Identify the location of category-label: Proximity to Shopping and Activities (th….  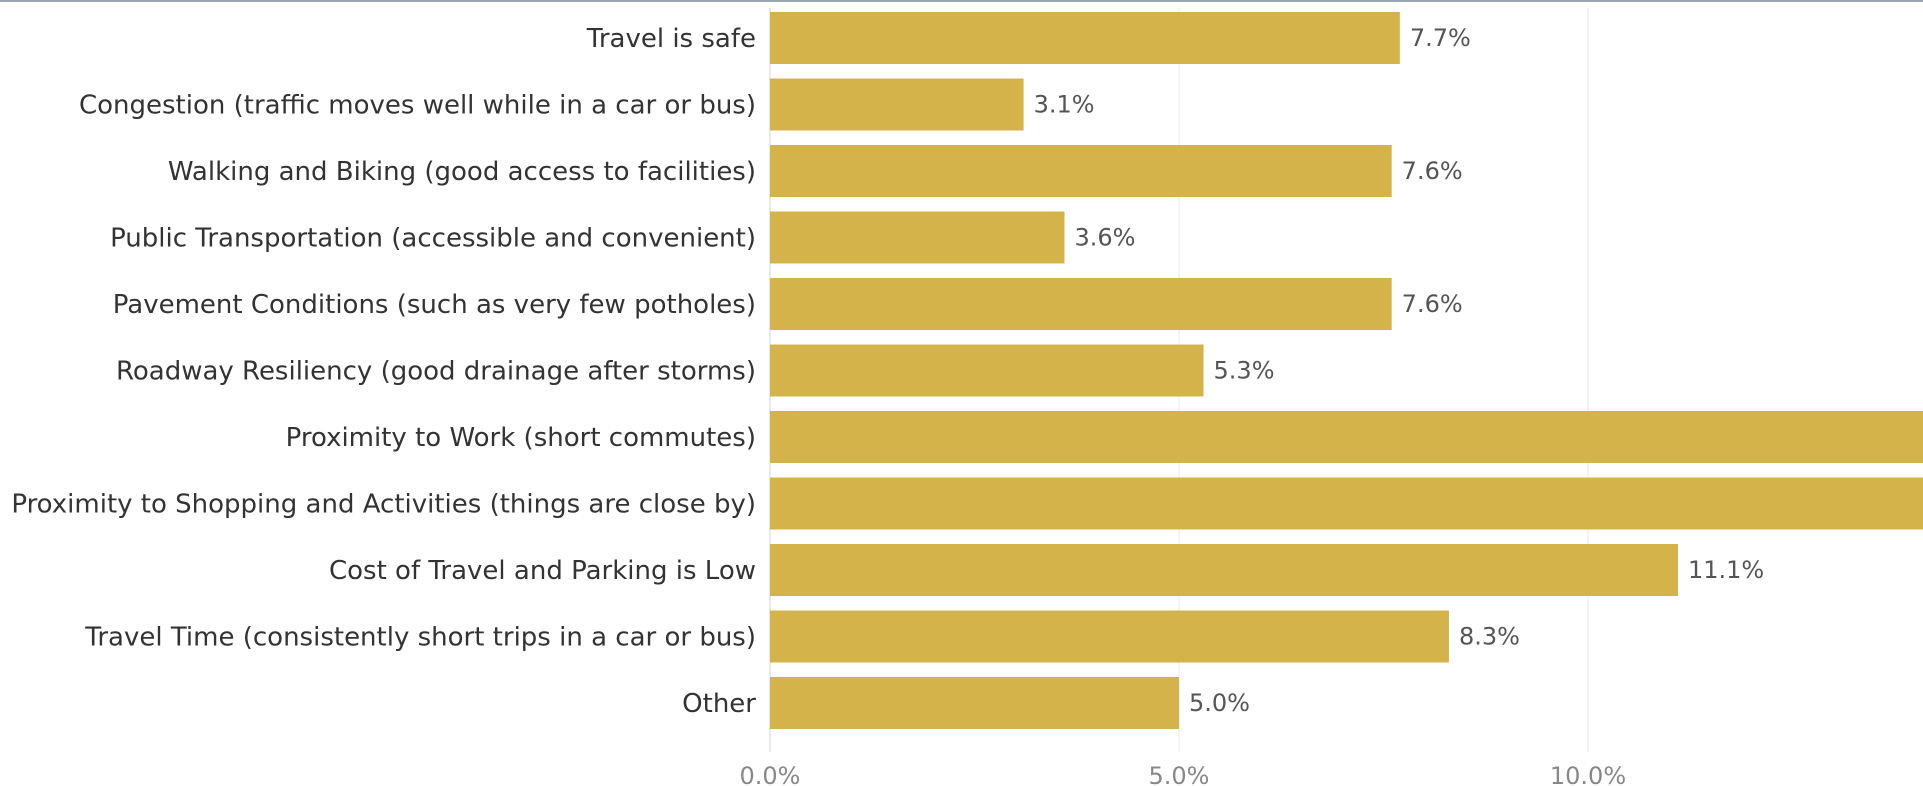
(383, 505).